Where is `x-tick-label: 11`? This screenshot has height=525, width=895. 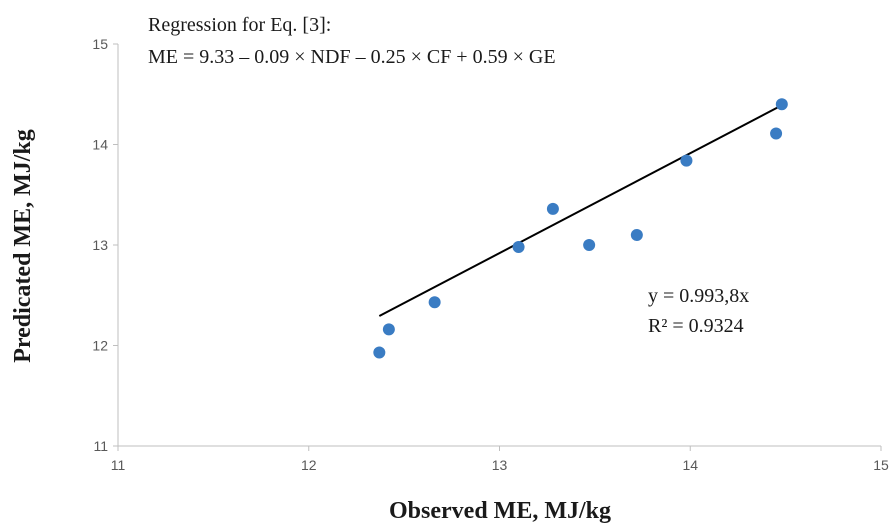 x-tick-label: 11 is located at coordinates (118, 465).